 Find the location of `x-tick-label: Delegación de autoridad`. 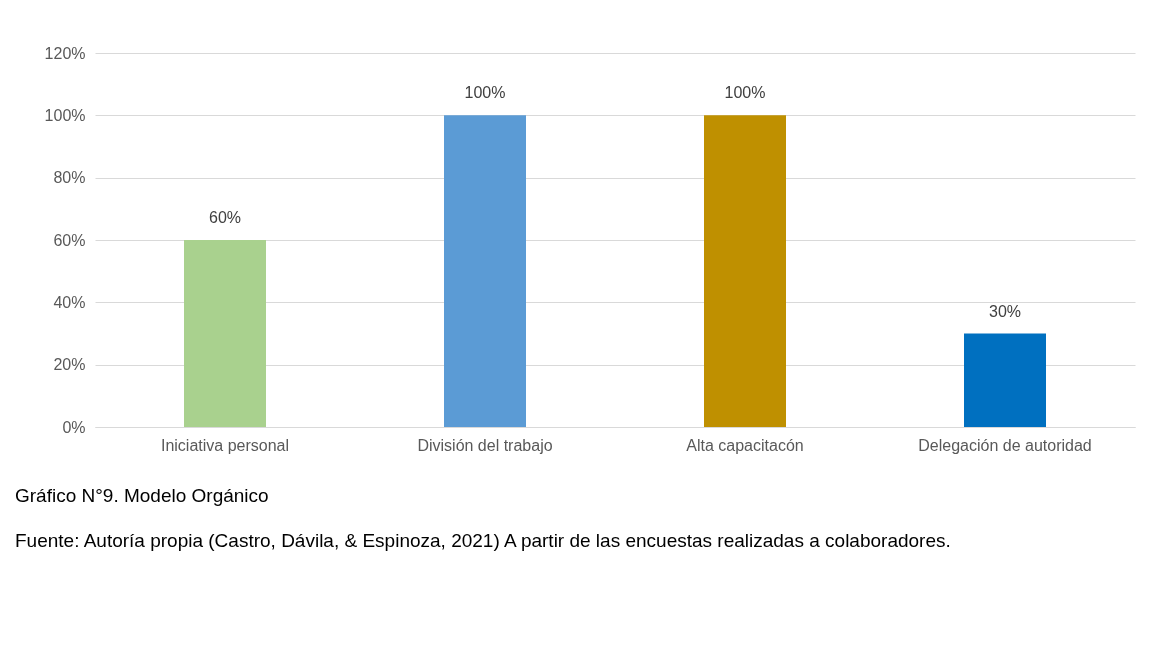

x-tick-label: Delegación de autoridad is located at coordinates (1005, 445).